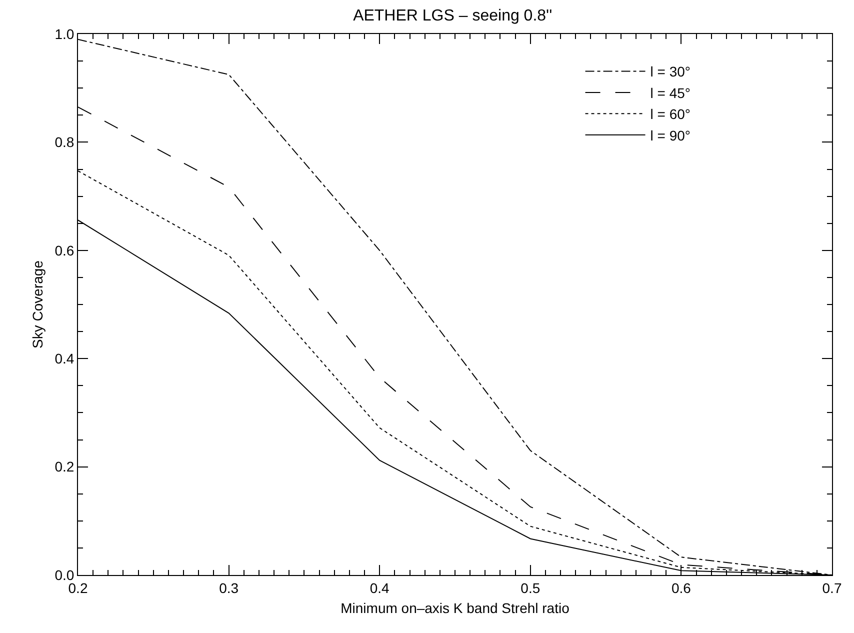 The image size is (854, 633). I want to click on legend-label: l = 45°, so click(670, 92).